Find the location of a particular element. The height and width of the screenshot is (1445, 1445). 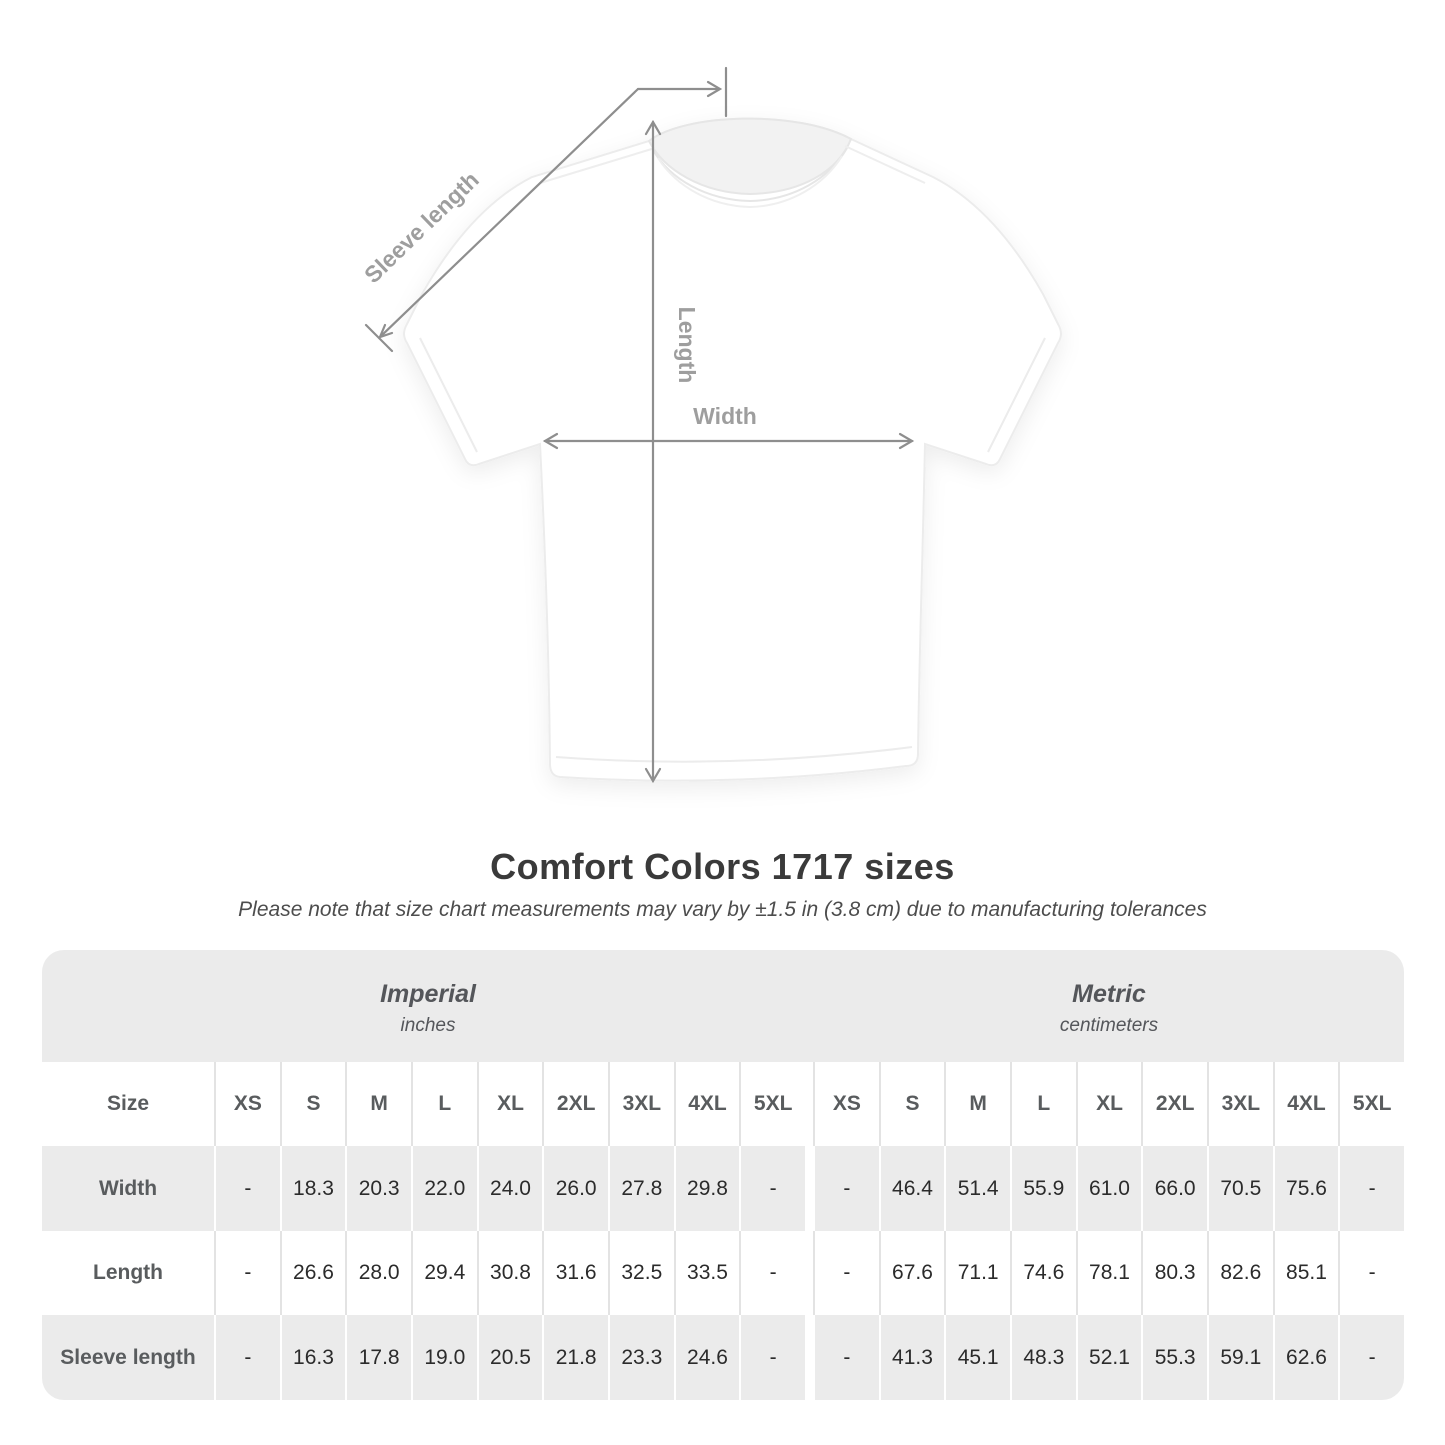

table-cell: 20.3 is located at coordinates (378, 1188).